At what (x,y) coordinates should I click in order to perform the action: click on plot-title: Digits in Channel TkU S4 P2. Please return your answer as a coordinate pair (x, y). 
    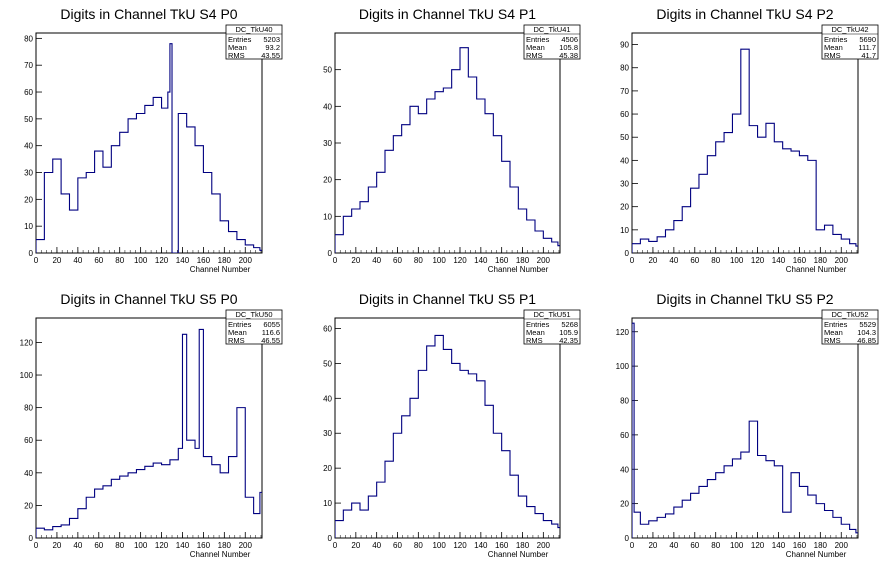
    Looking at the image, I should click on (744, 14).